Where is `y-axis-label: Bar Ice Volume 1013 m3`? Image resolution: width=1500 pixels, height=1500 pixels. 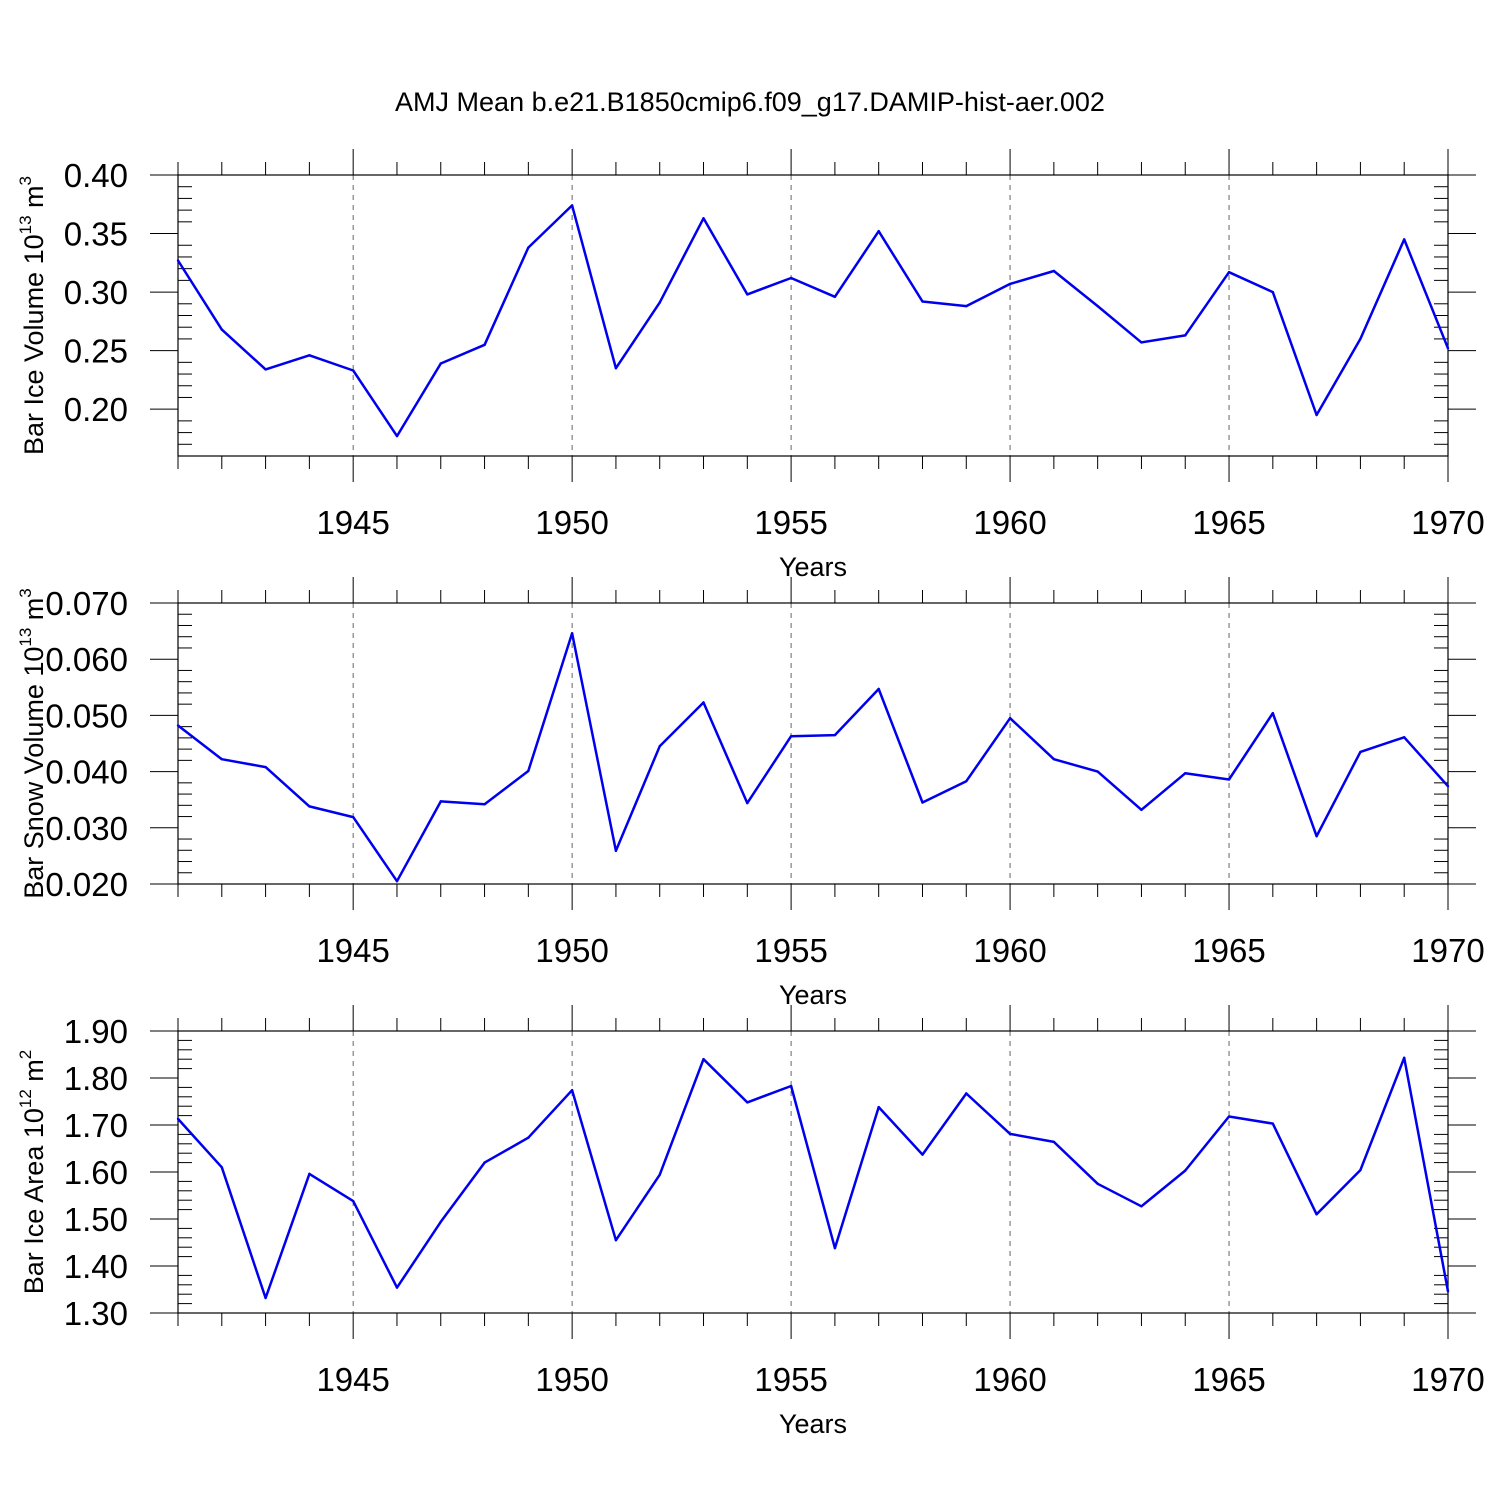
y-axis-label: Bar Ice Volume 1013 m3 is located at coordinates (32, 315).